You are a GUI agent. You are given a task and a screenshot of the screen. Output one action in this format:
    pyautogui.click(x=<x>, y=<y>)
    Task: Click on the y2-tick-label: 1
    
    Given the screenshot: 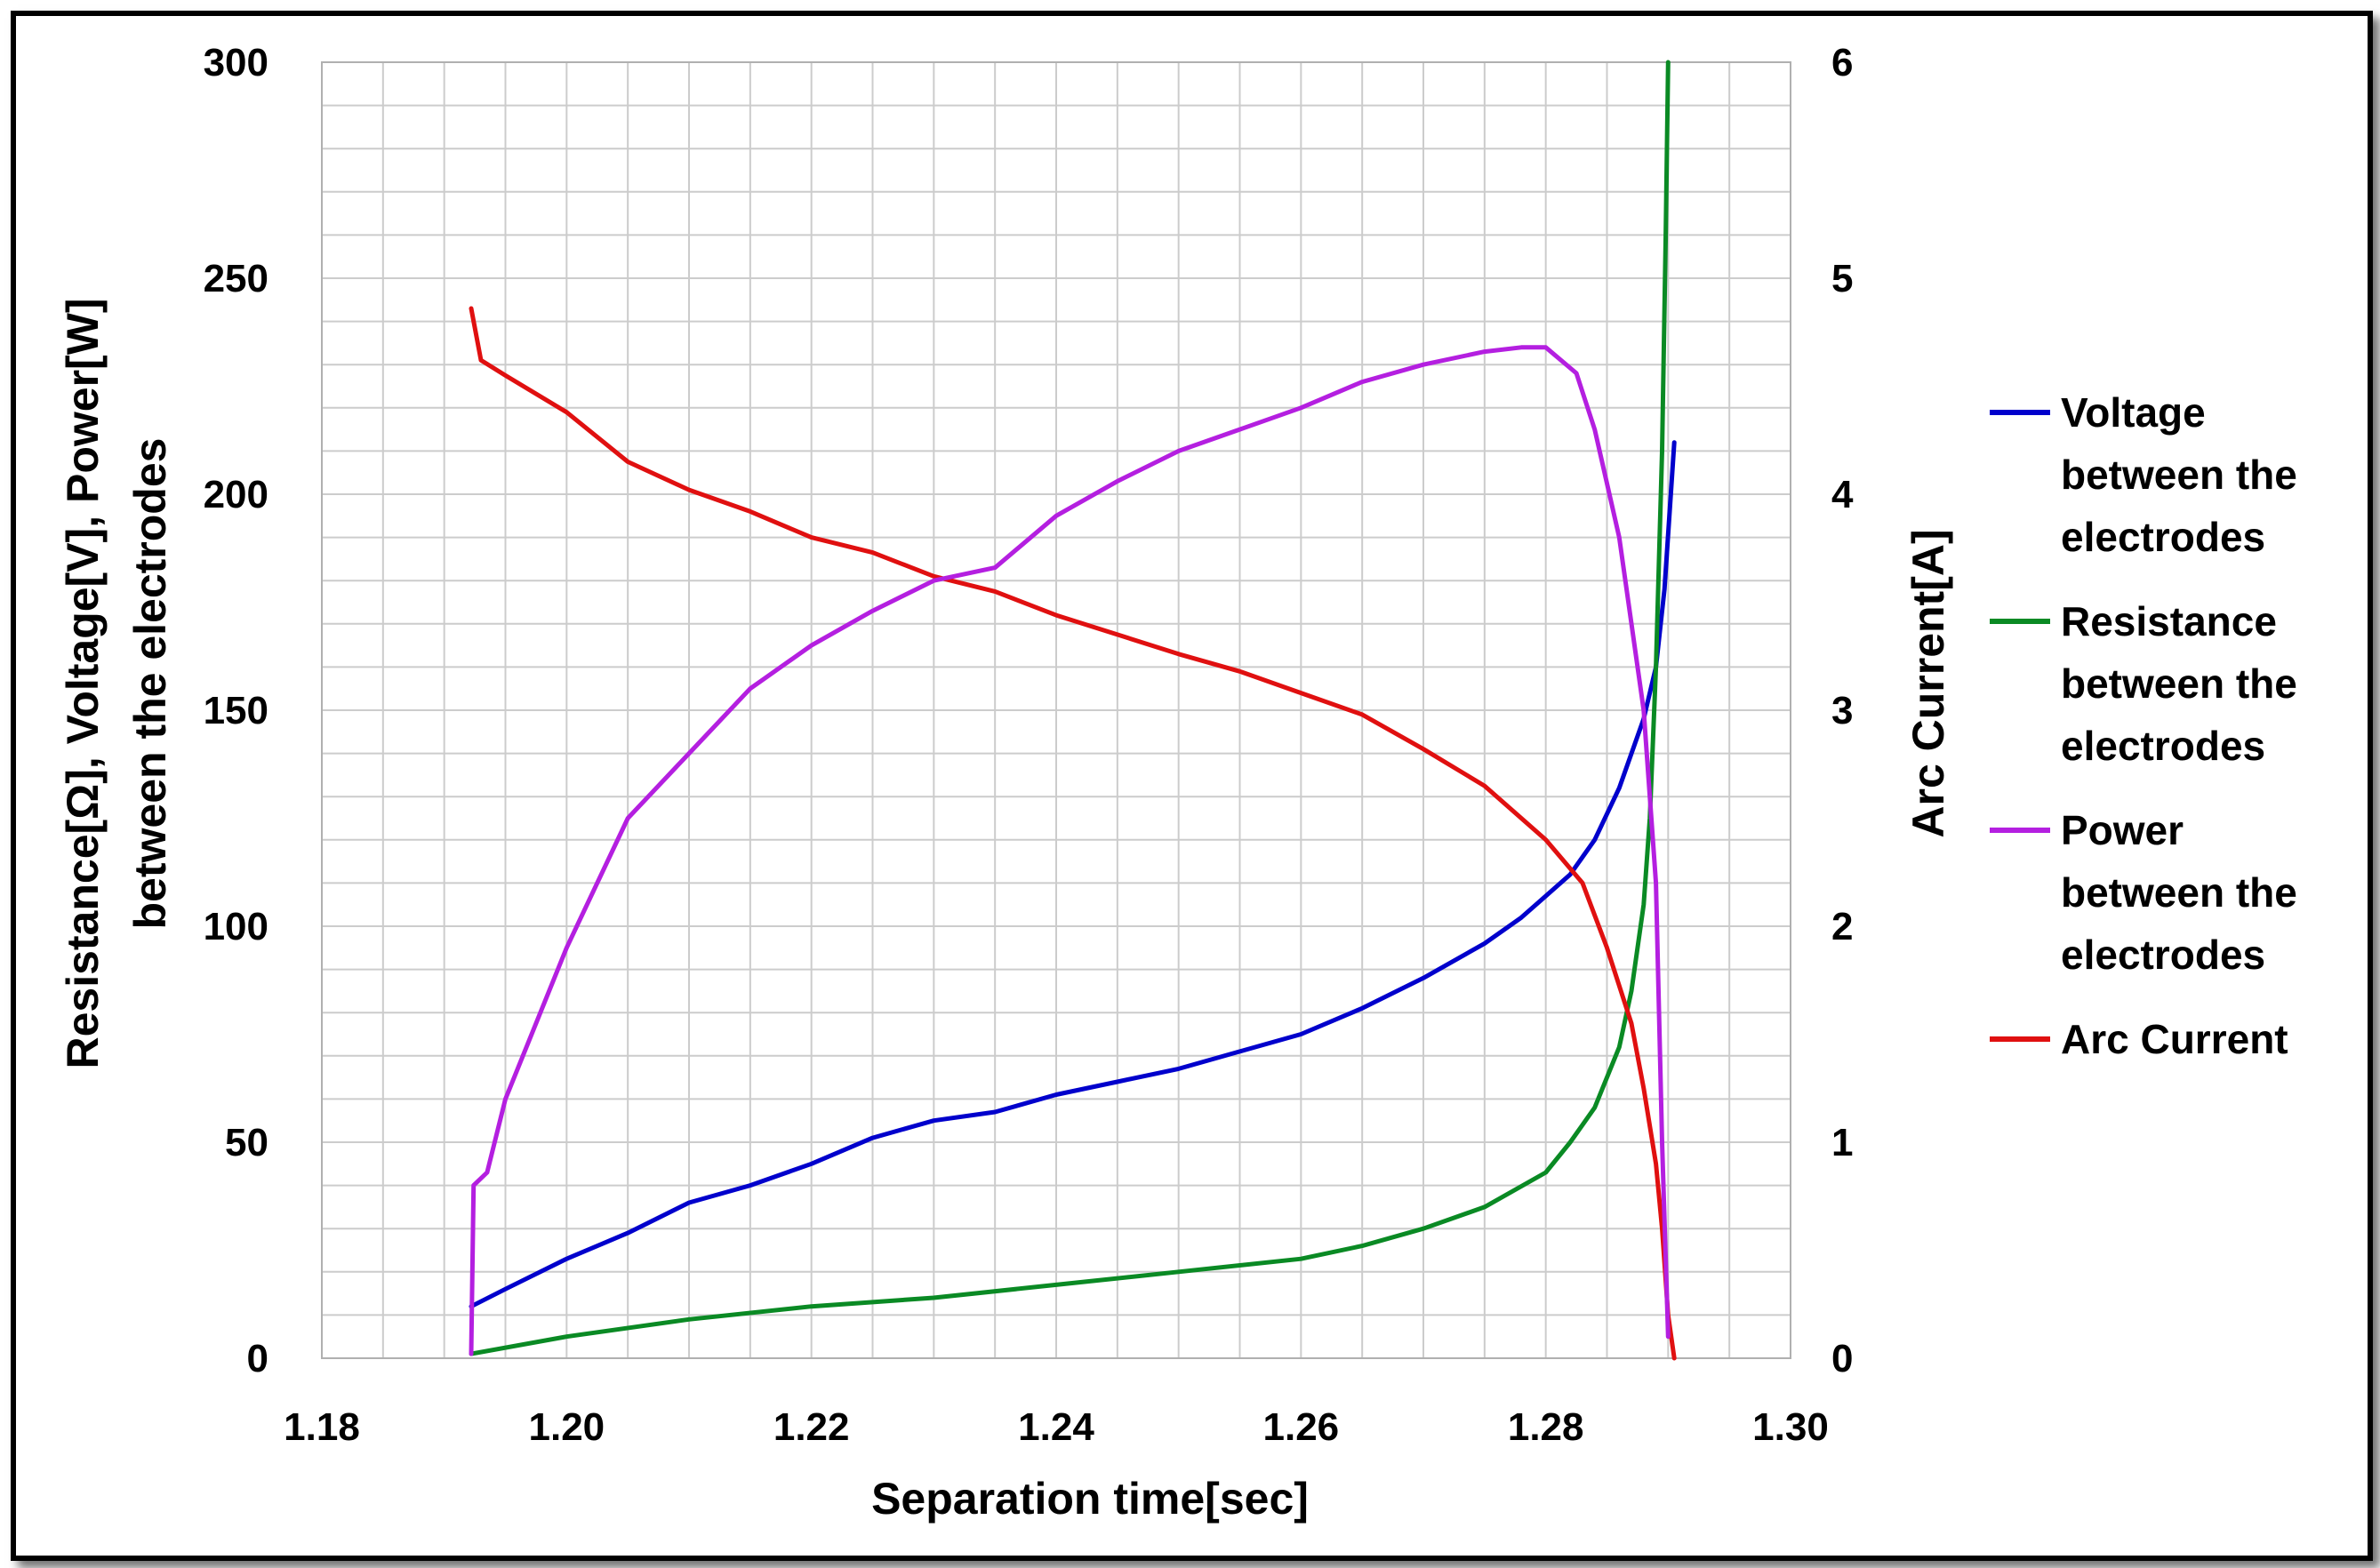 What is the action you would take?
    pyautogui.click(x=1842, y=1142)
    